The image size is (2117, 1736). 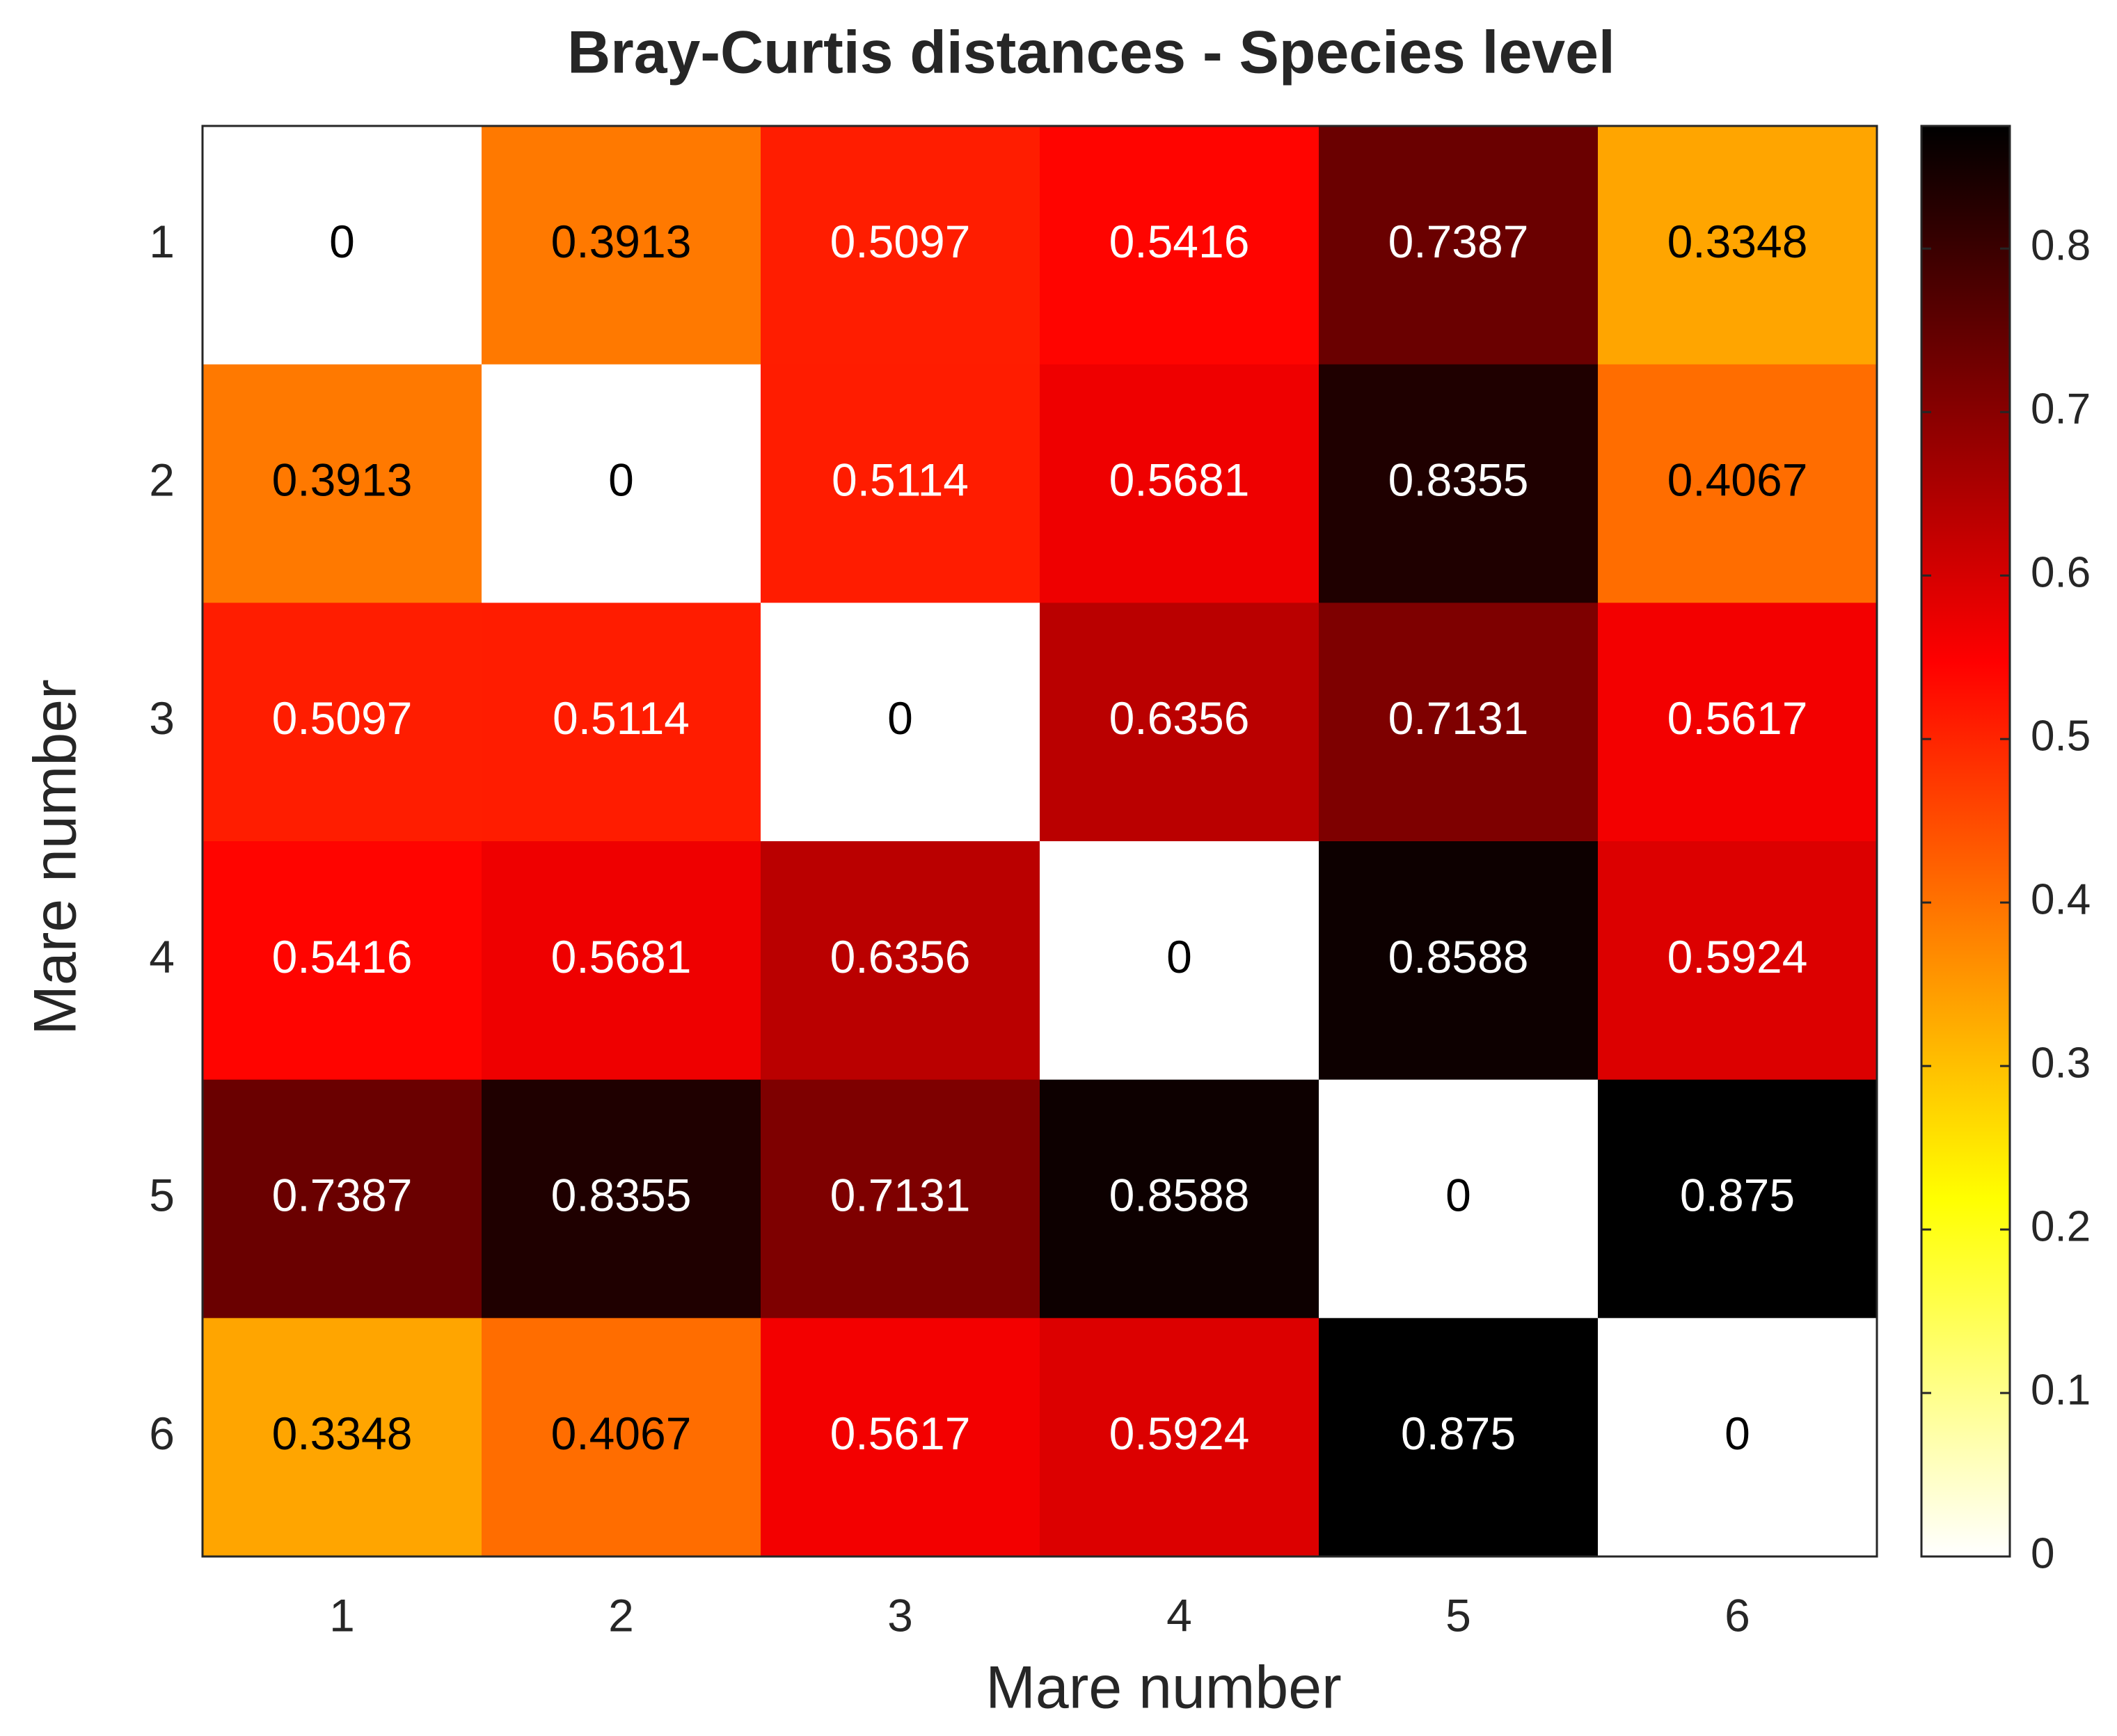 What do you see at coordinates (2061, 1063) in the screenshot?
I see `colorbar-tick-label: 0.3` at bounding box center [2061, 1063].